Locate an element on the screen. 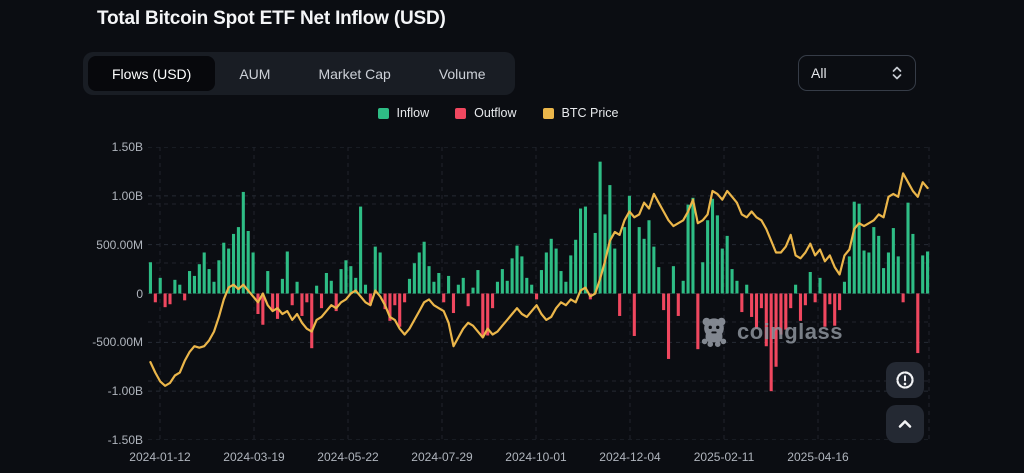 The width and height of the screenshot is (1024, 473). legend-outflow-label: Outflow is located at coordinates (495, 113).